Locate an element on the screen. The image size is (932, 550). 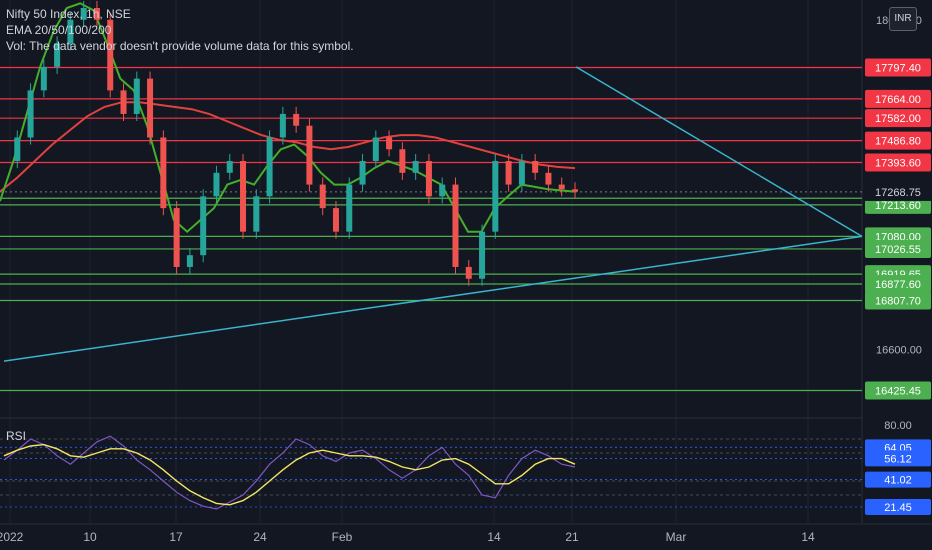
time-axis-label: 17 is located at coordinates (176, 537).